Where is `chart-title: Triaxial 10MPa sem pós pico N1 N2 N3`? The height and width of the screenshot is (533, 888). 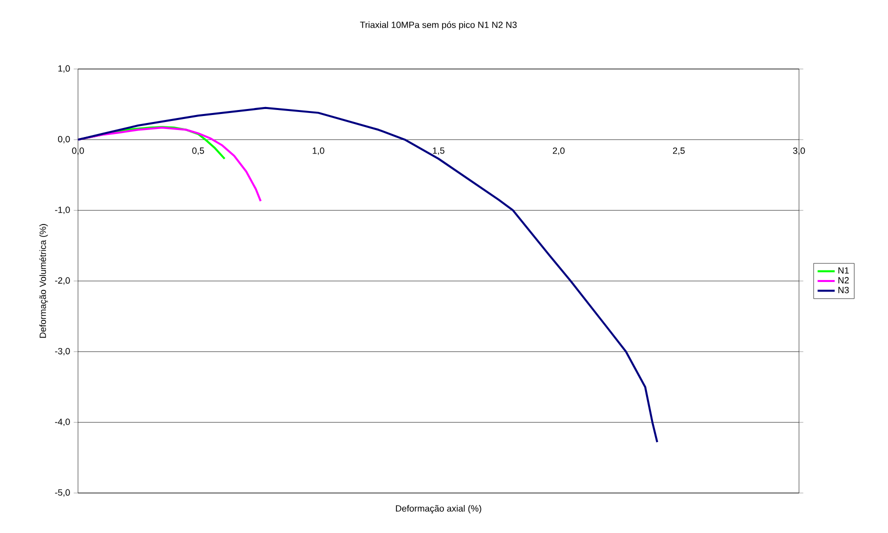 chart-title: Triaxial 10MPa sem pós pico N1 N2 N3 is located at coordinates (438, 25).